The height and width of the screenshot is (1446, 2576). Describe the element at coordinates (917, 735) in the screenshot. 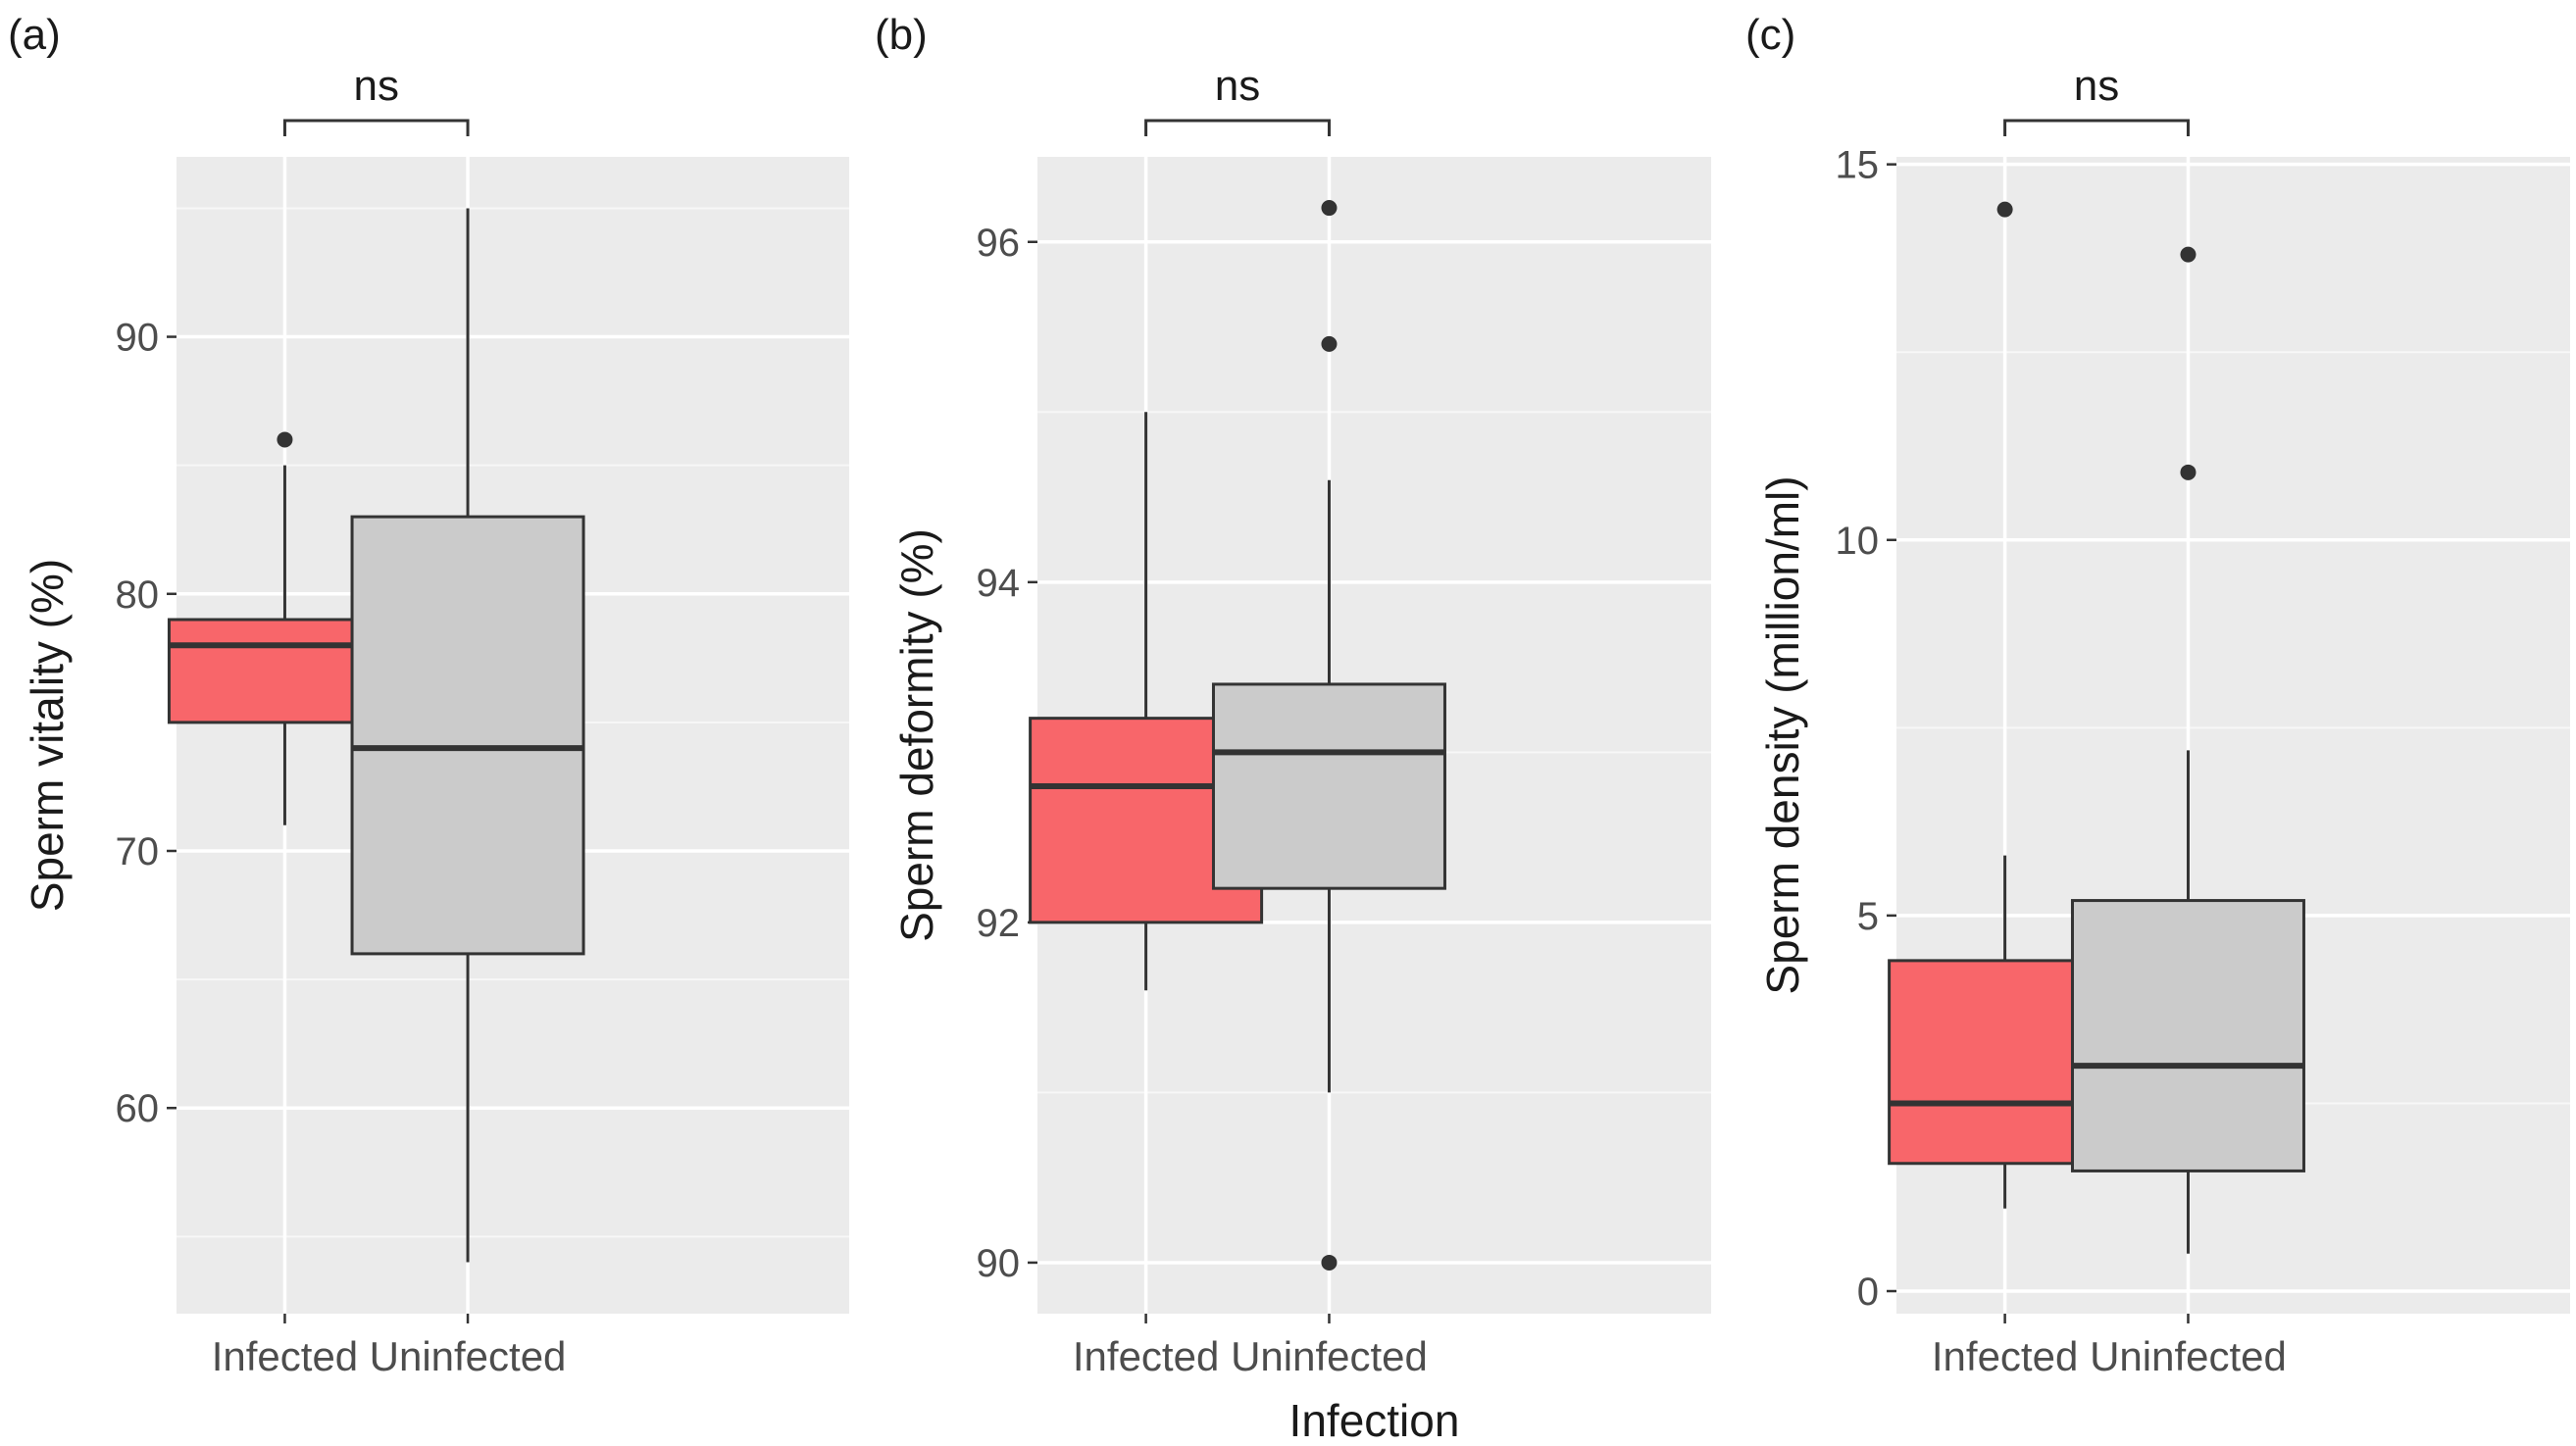

I see `y-axis-title: Sperm deformity (%)` at that location.